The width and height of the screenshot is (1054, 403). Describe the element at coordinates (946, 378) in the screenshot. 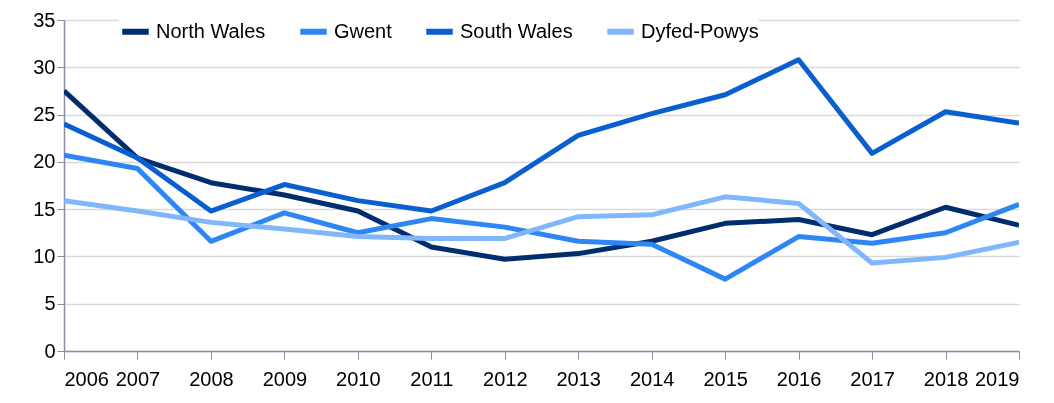

I see `x-tick-label: 2018` at that location.